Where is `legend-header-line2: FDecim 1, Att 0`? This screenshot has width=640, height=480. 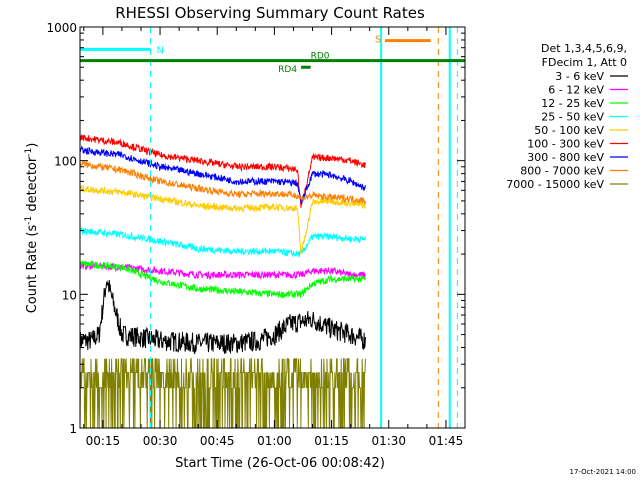 legend-header-line2: FDecim 1, Att 0 is located at coordinates (584, 62).